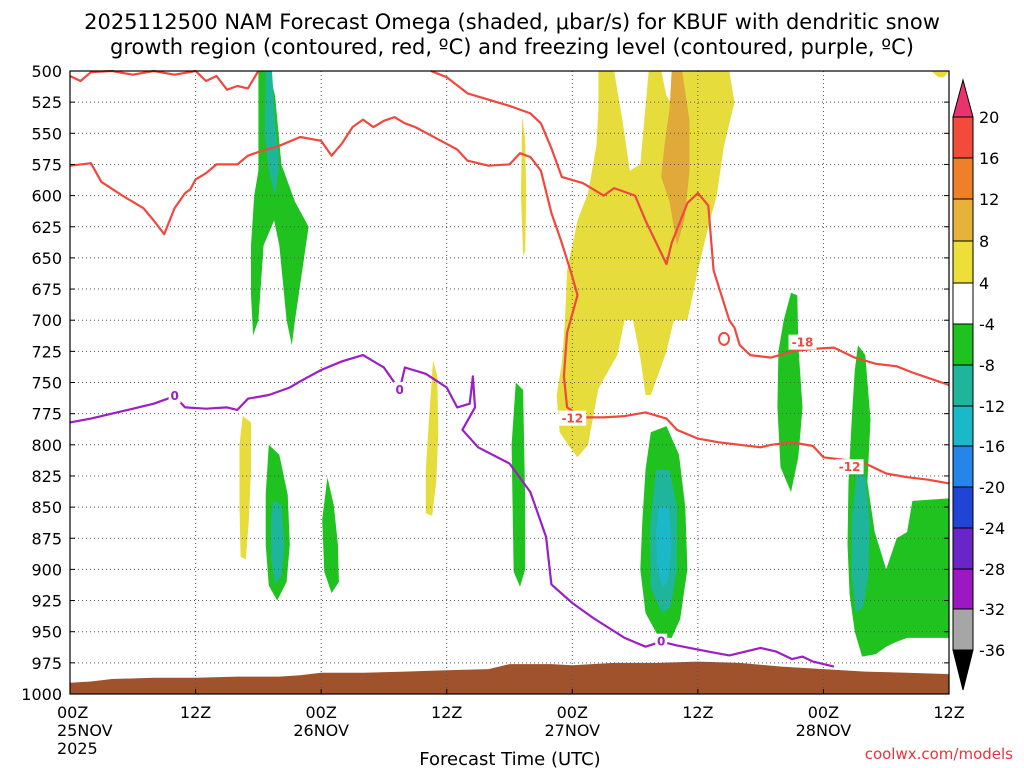 This screenshot has height=768, width=1024. What do you see at coordinates (46, 601) in the screenshot?
I see `y-tick-label-925: 925` at bounding box center [46, 601].